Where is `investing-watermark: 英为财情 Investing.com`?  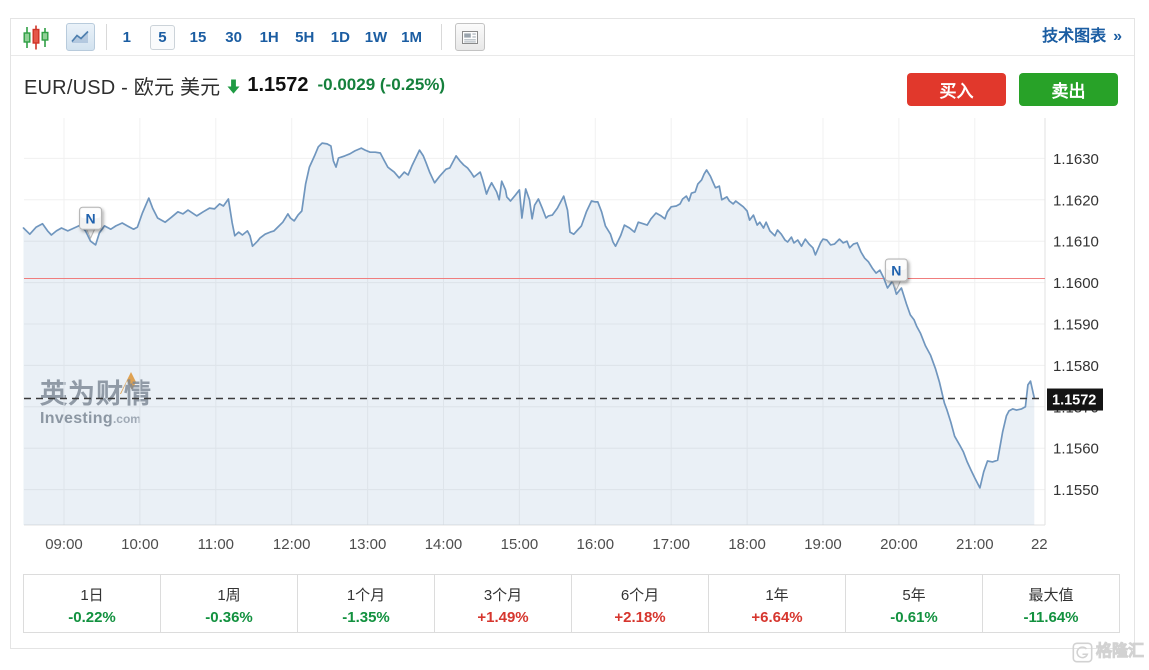 investing-watermark: 英为财情 Investing.com is located at coordinates (96, 400).